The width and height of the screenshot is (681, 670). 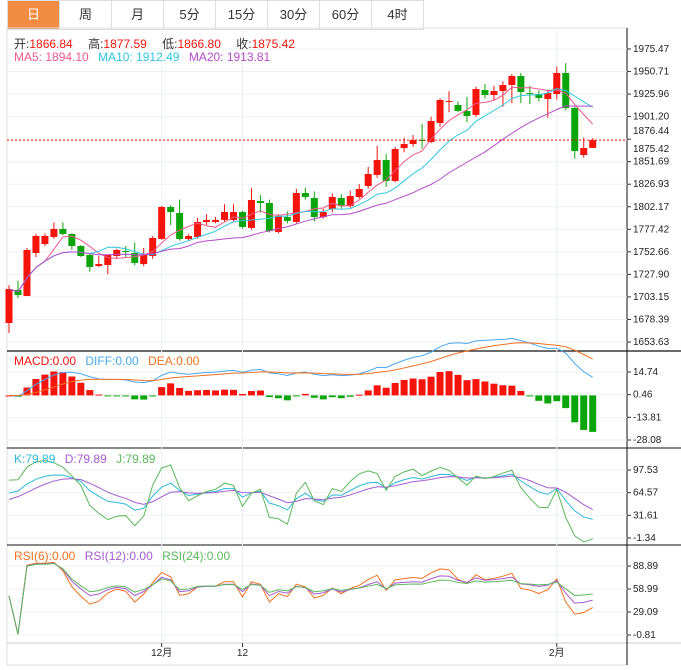 I want to click on kdj-tick-label: -1.34, so click(x=644, y=538).